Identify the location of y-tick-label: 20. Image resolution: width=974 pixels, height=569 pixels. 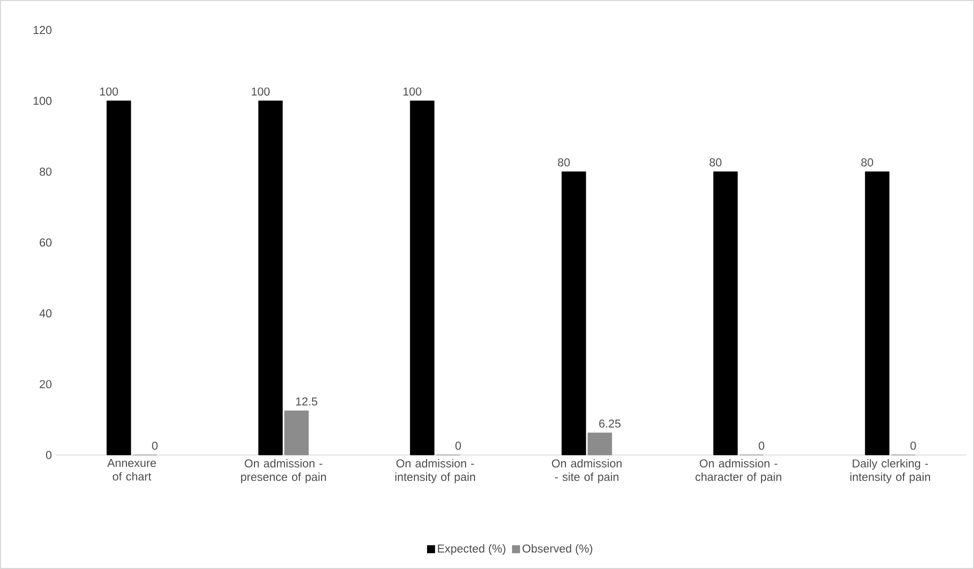
(46, 384).